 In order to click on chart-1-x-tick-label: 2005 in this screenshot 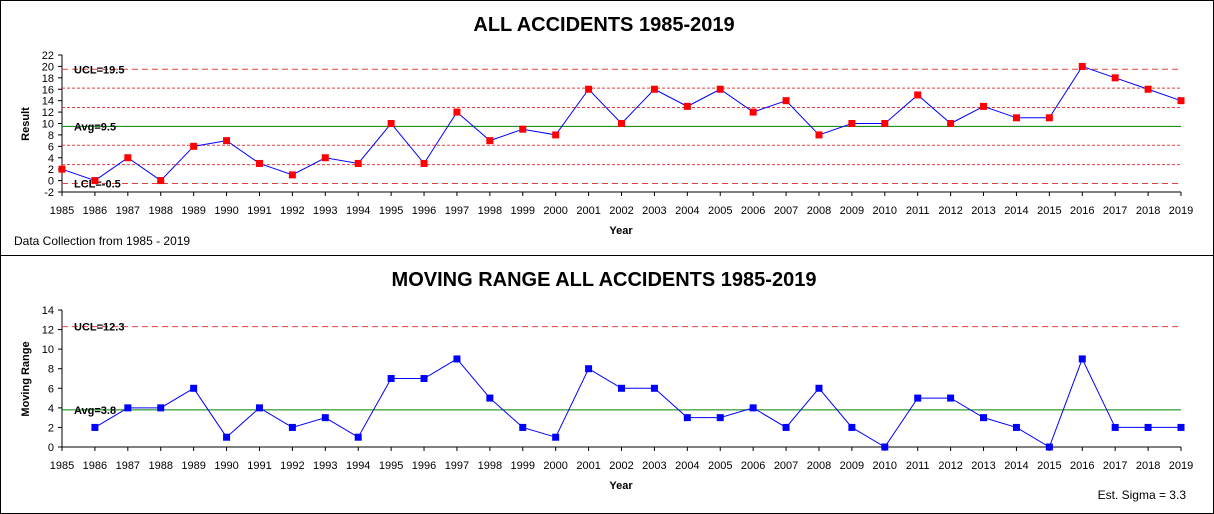, I will do `click(720, 211)`.